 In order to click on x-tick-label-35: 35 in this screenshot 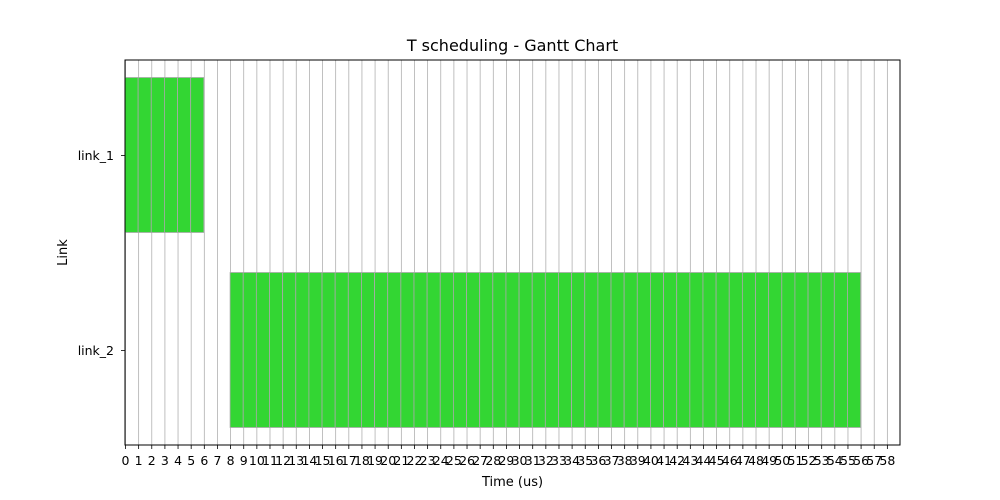, I will do `click(585, 460)`.